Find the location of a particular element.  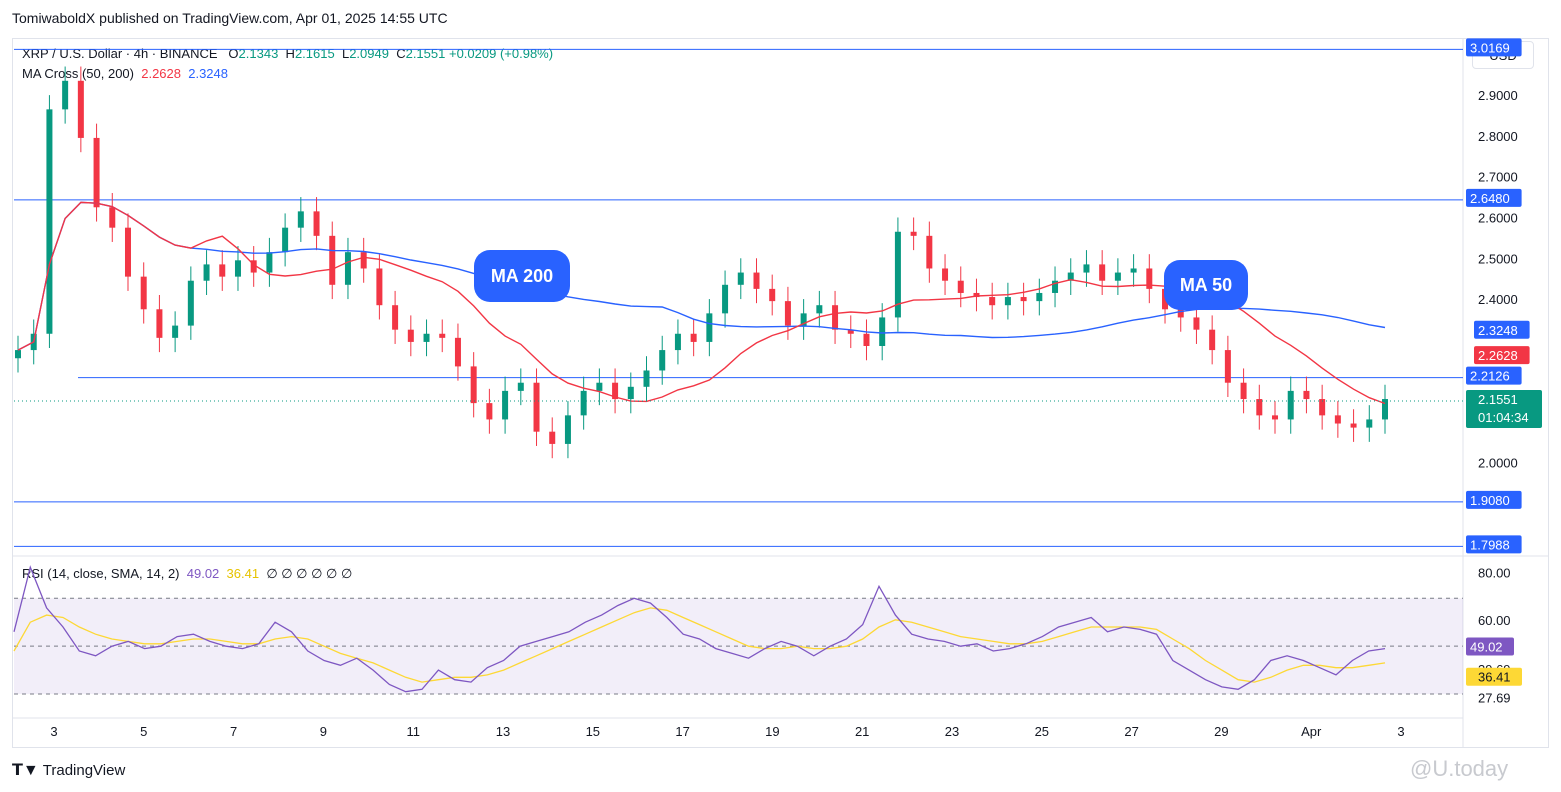

rsi-tick: 27.69 is located at coordinates (1494, 698).